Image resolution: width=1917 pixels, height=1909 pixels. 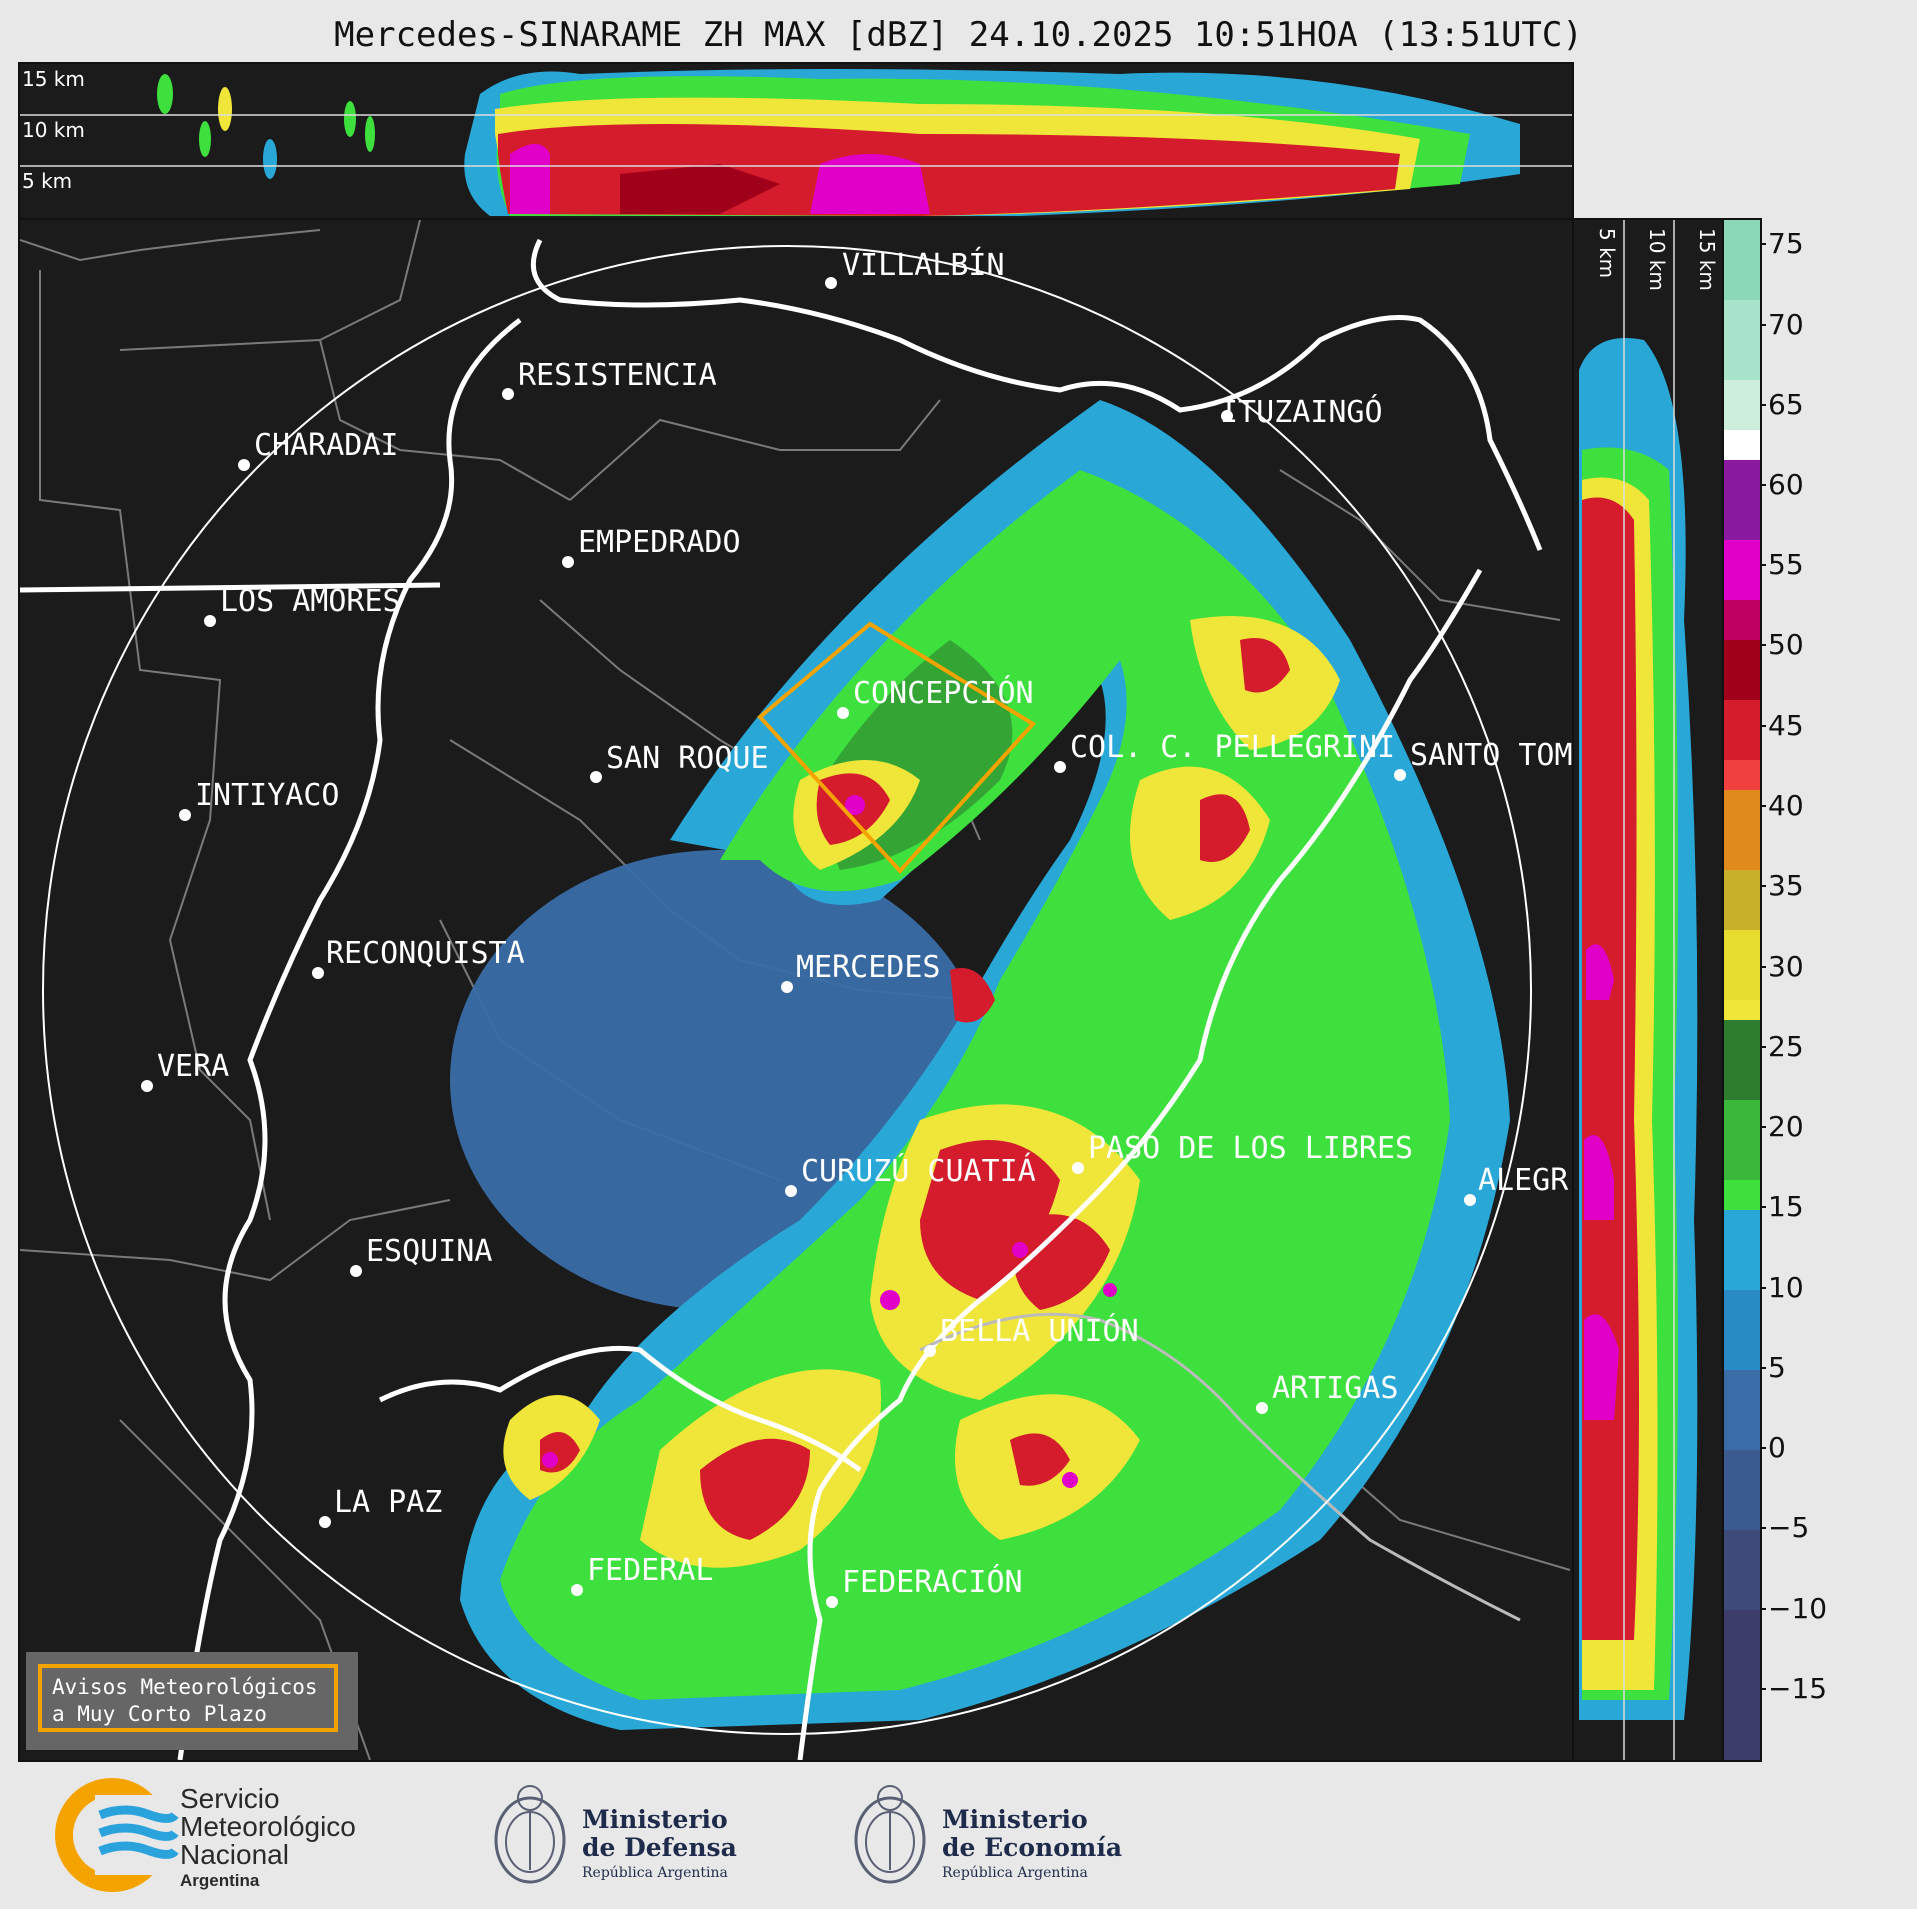 I want to click on city-dot-villalbin, so click(x=831, y=283).